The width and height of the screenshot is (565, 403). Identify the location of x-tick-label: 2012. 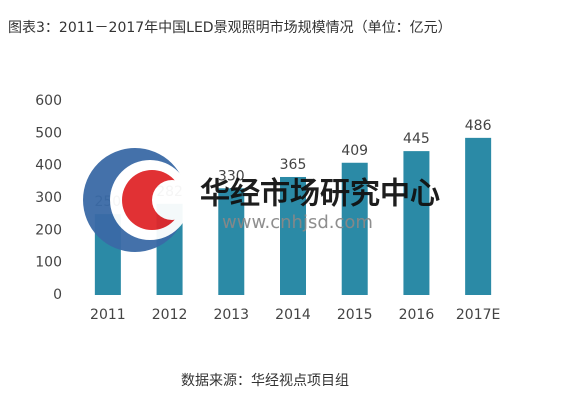
(170, 315).